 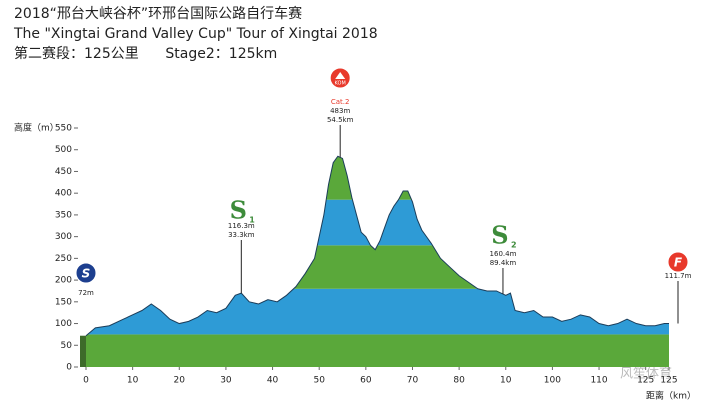 I want to click on sprint-sub: 1, so click(x=252, y=220).